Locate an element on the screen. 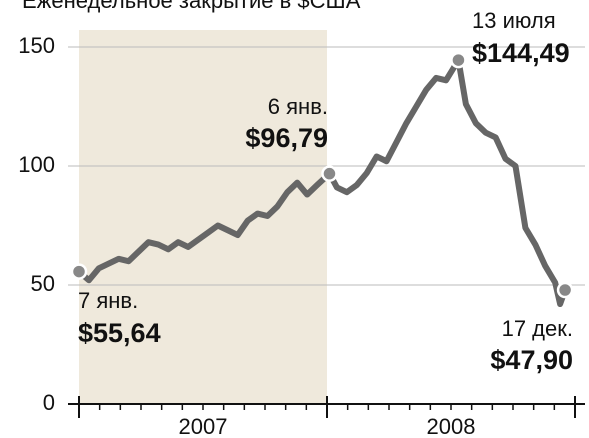  annotation-date: 17 дек. is located at coordinates (537, 328).